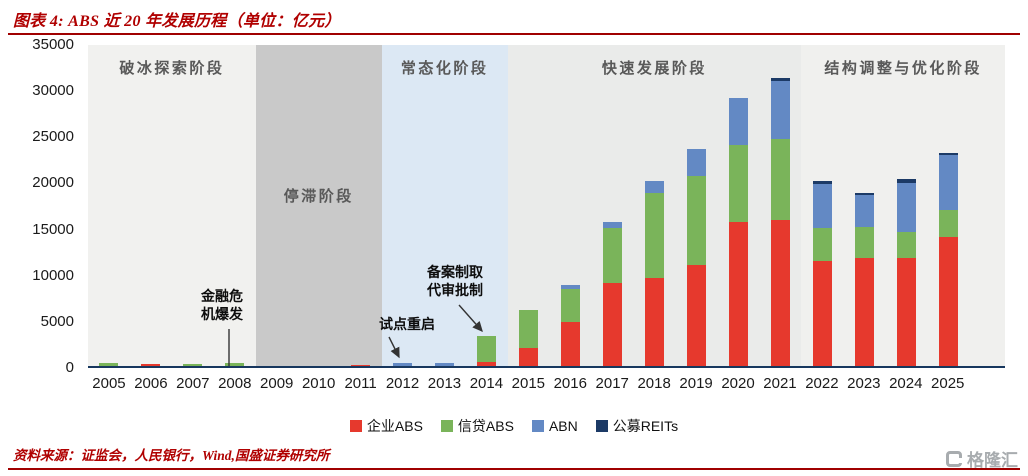  What do you see at coordinates (53, 137) in the screenshot?
I see `y-axis-label: 25000` at bounding box center [53, 137].